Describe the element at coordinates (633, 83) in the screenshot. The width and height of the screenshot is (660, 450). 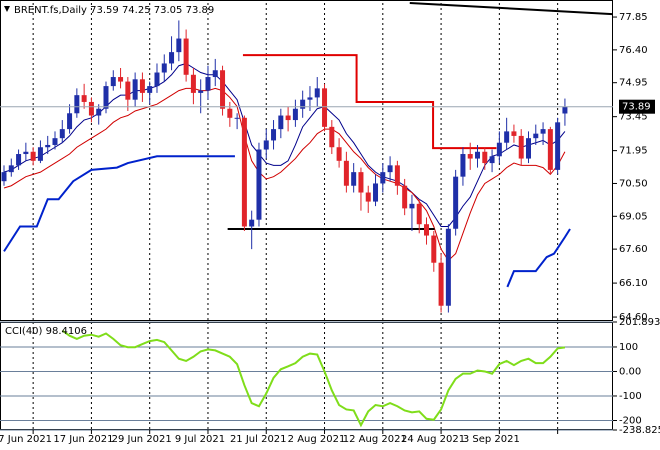
I see `y-tick-label: 74.95` at that location.